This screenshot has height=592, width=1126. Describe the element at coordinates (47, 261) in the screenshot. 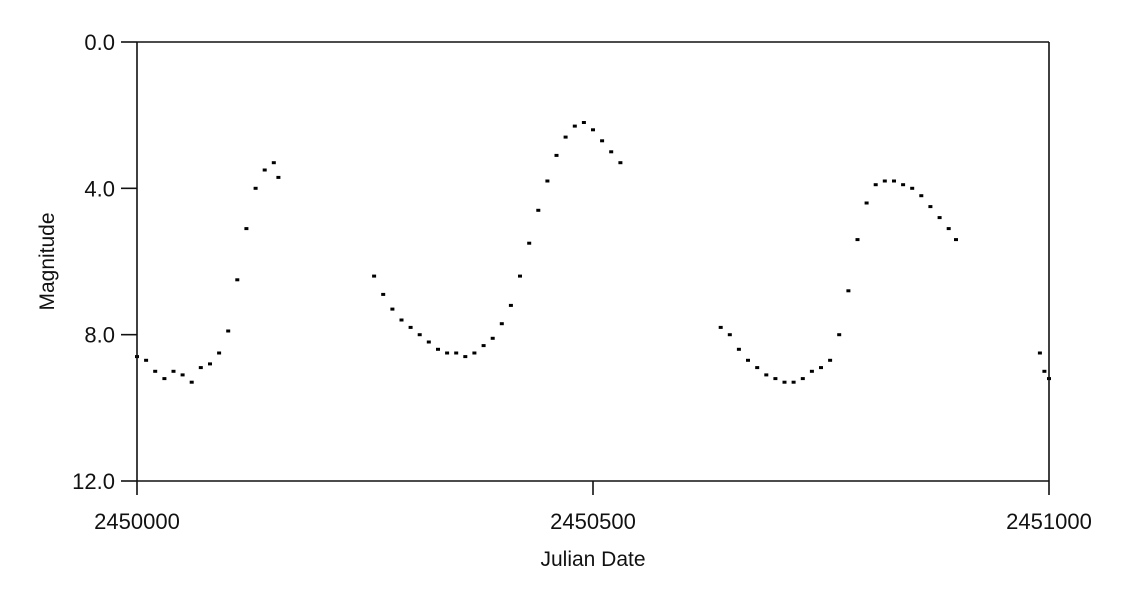

I see `y-axis-title: Magnitude` at that location.